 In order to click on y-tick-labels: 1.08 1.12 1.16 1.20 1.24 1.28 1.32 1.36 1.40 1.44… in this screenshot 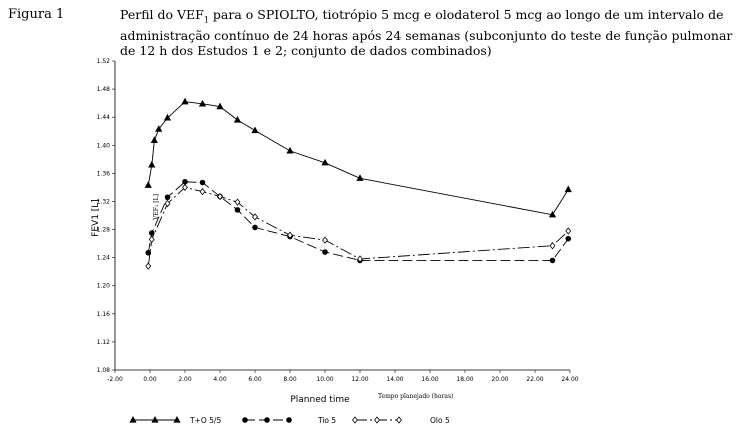, I will do `click(106, 216)`.